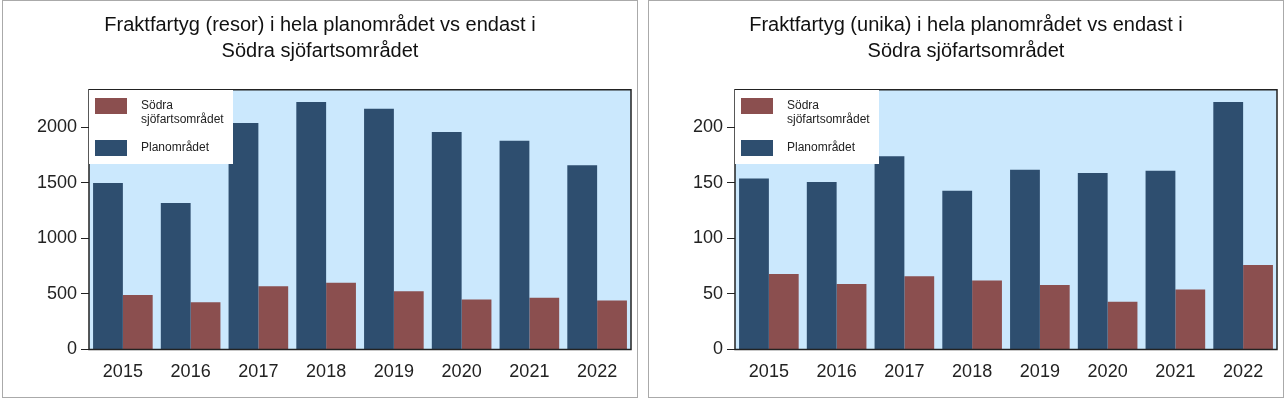 The width and height of the screenshot is (1285, 403). Describe the element at coordinates (56, 181) in the screenshot. I see `y-tick-label: 1500` at that location.